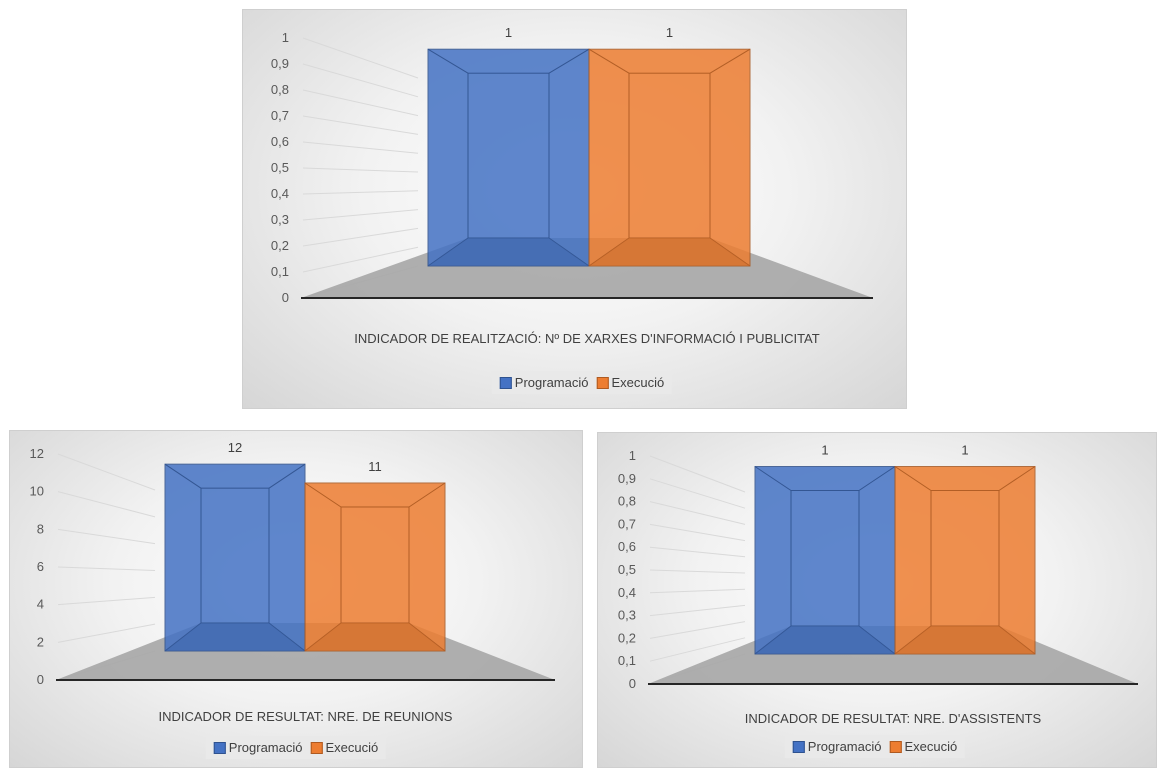 The width and height of the screenshot is (1157, 771). What do you see at coordinates (632, 455) in the screenshot?
I see `y-tick-label: 1` at bounding box center [632, 455].